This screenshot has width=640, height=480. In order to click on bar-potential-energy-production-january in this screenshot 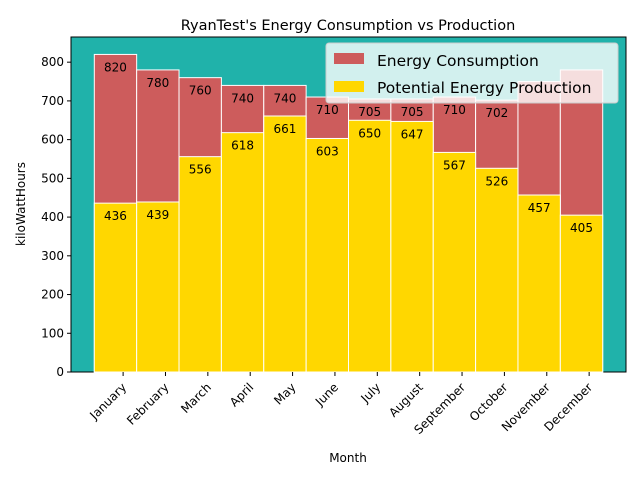, I will do `click(115, 287)`.